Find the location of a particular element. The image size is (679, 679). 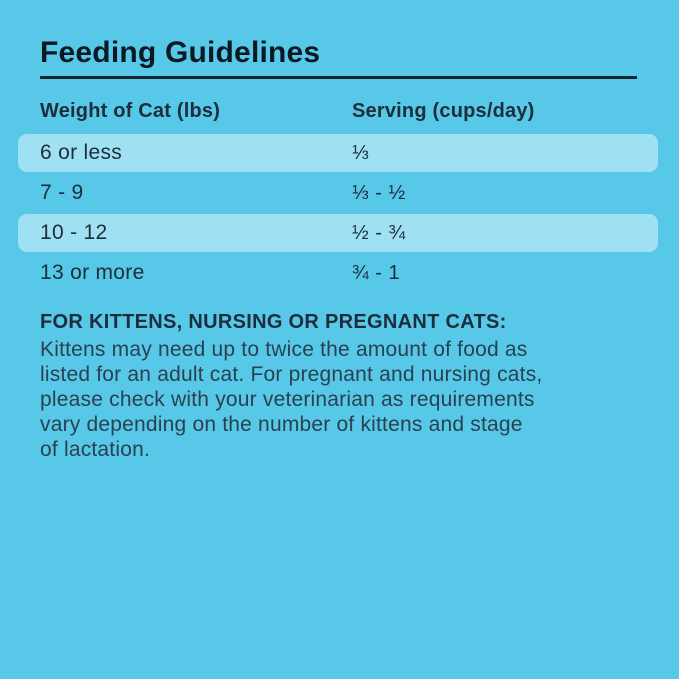

serving-cell: ⅓ - ½ is located at coordinates (379, 192).